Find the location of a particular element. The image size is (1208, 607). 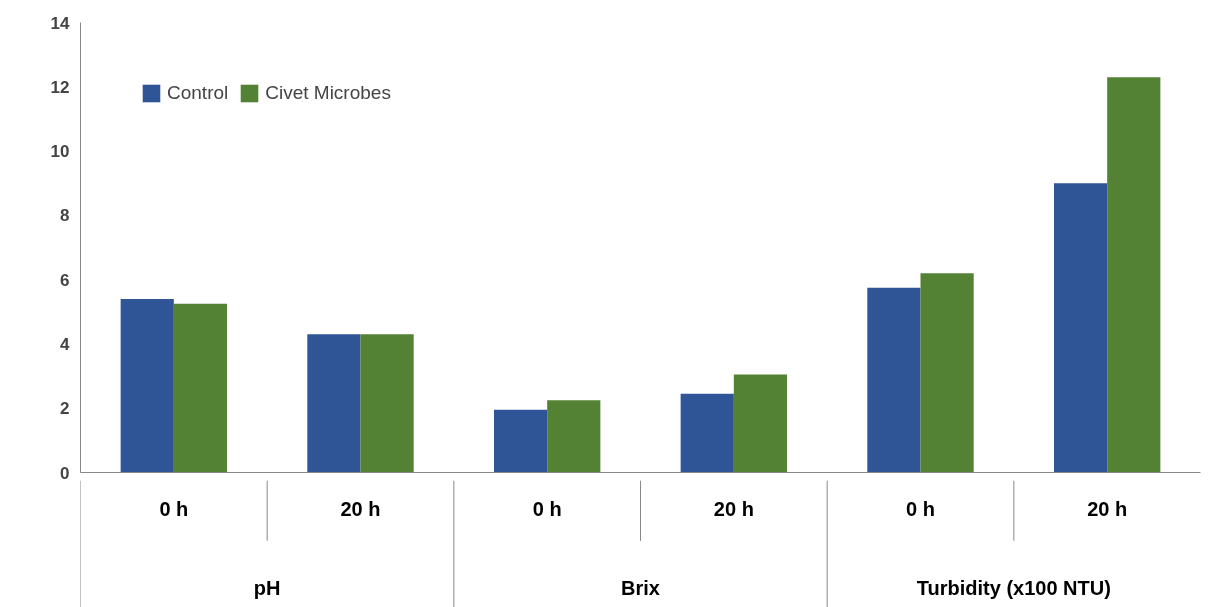

y-tick-label: 0 is located at coordinates (65, 473).